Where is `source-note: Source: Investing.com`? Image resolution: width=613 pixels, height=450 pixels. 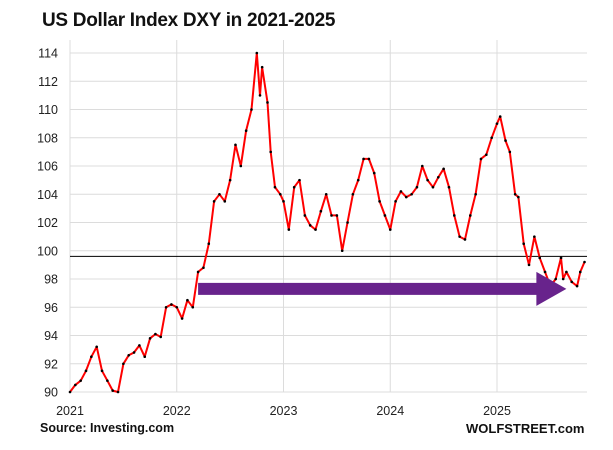
source-note: Source: Investing.com is located at coordinates (107, 428).